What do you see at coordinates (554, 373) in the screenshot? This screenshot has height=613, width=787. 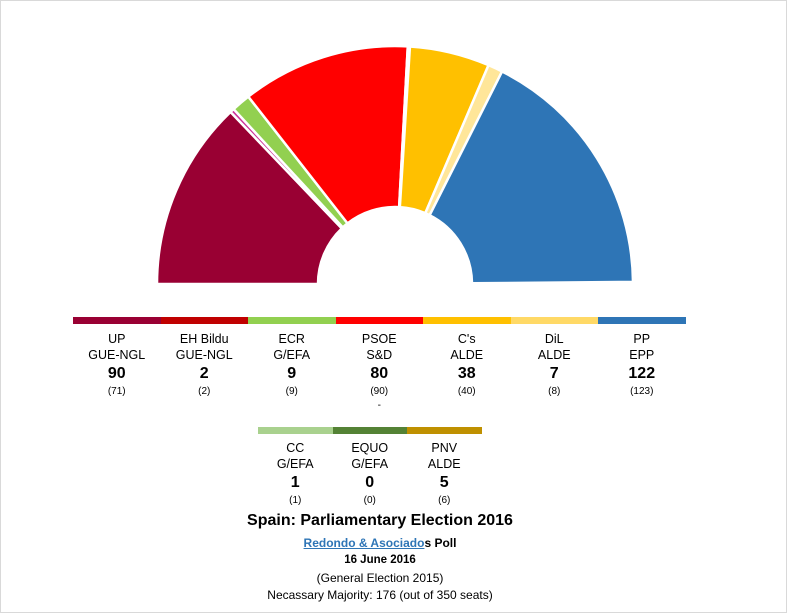 I see `party-seats: 7` at bounding box center [554, 373].